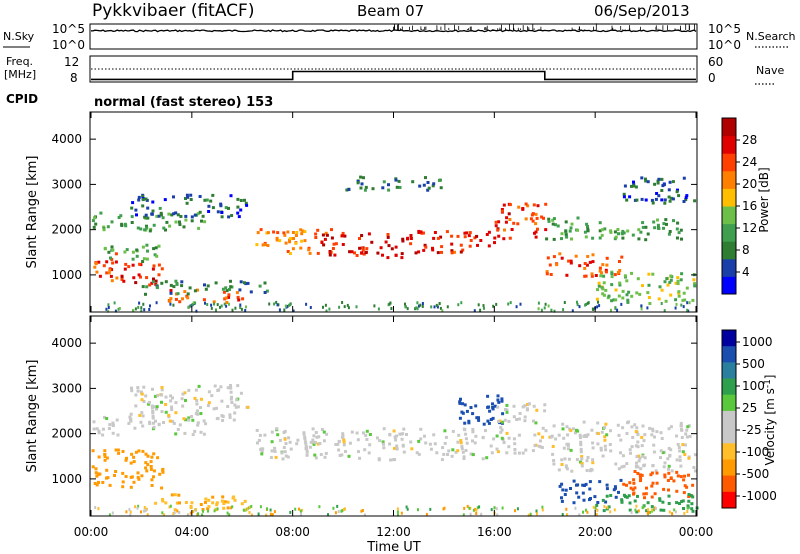 Image resolution: width=800 pixels, height=554 pixels. I want to click on velocity-cbar-frame, so click(729, 419).